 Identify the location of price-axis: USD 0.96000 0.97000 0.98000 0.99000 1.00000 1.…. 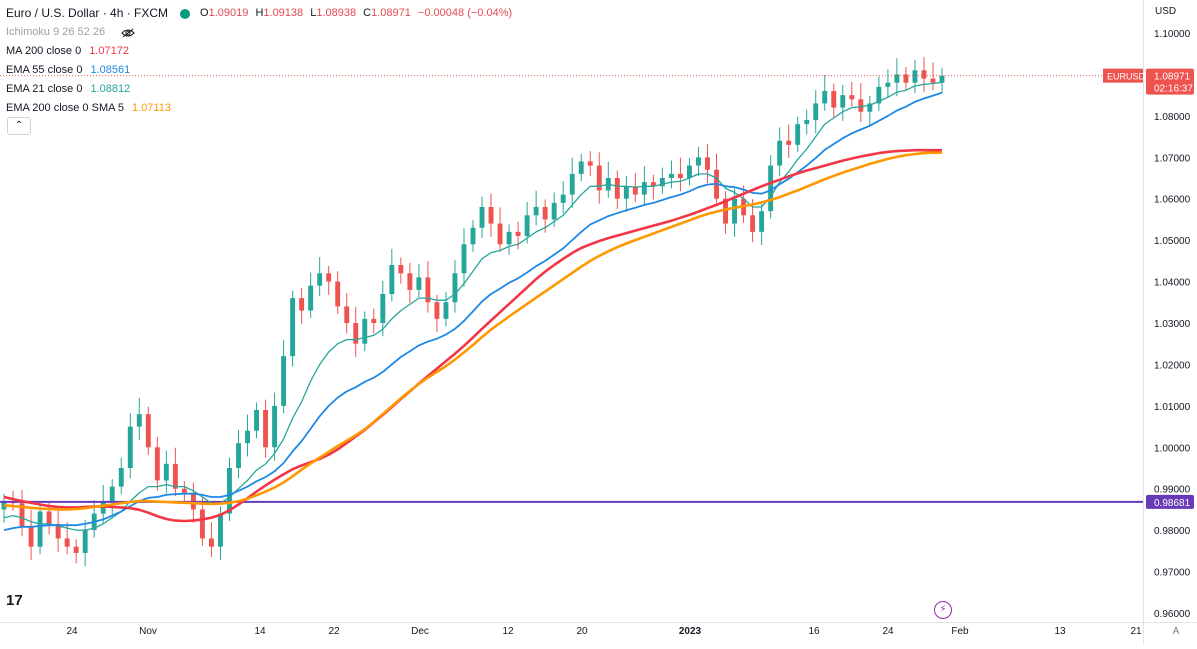
(1172, 313).